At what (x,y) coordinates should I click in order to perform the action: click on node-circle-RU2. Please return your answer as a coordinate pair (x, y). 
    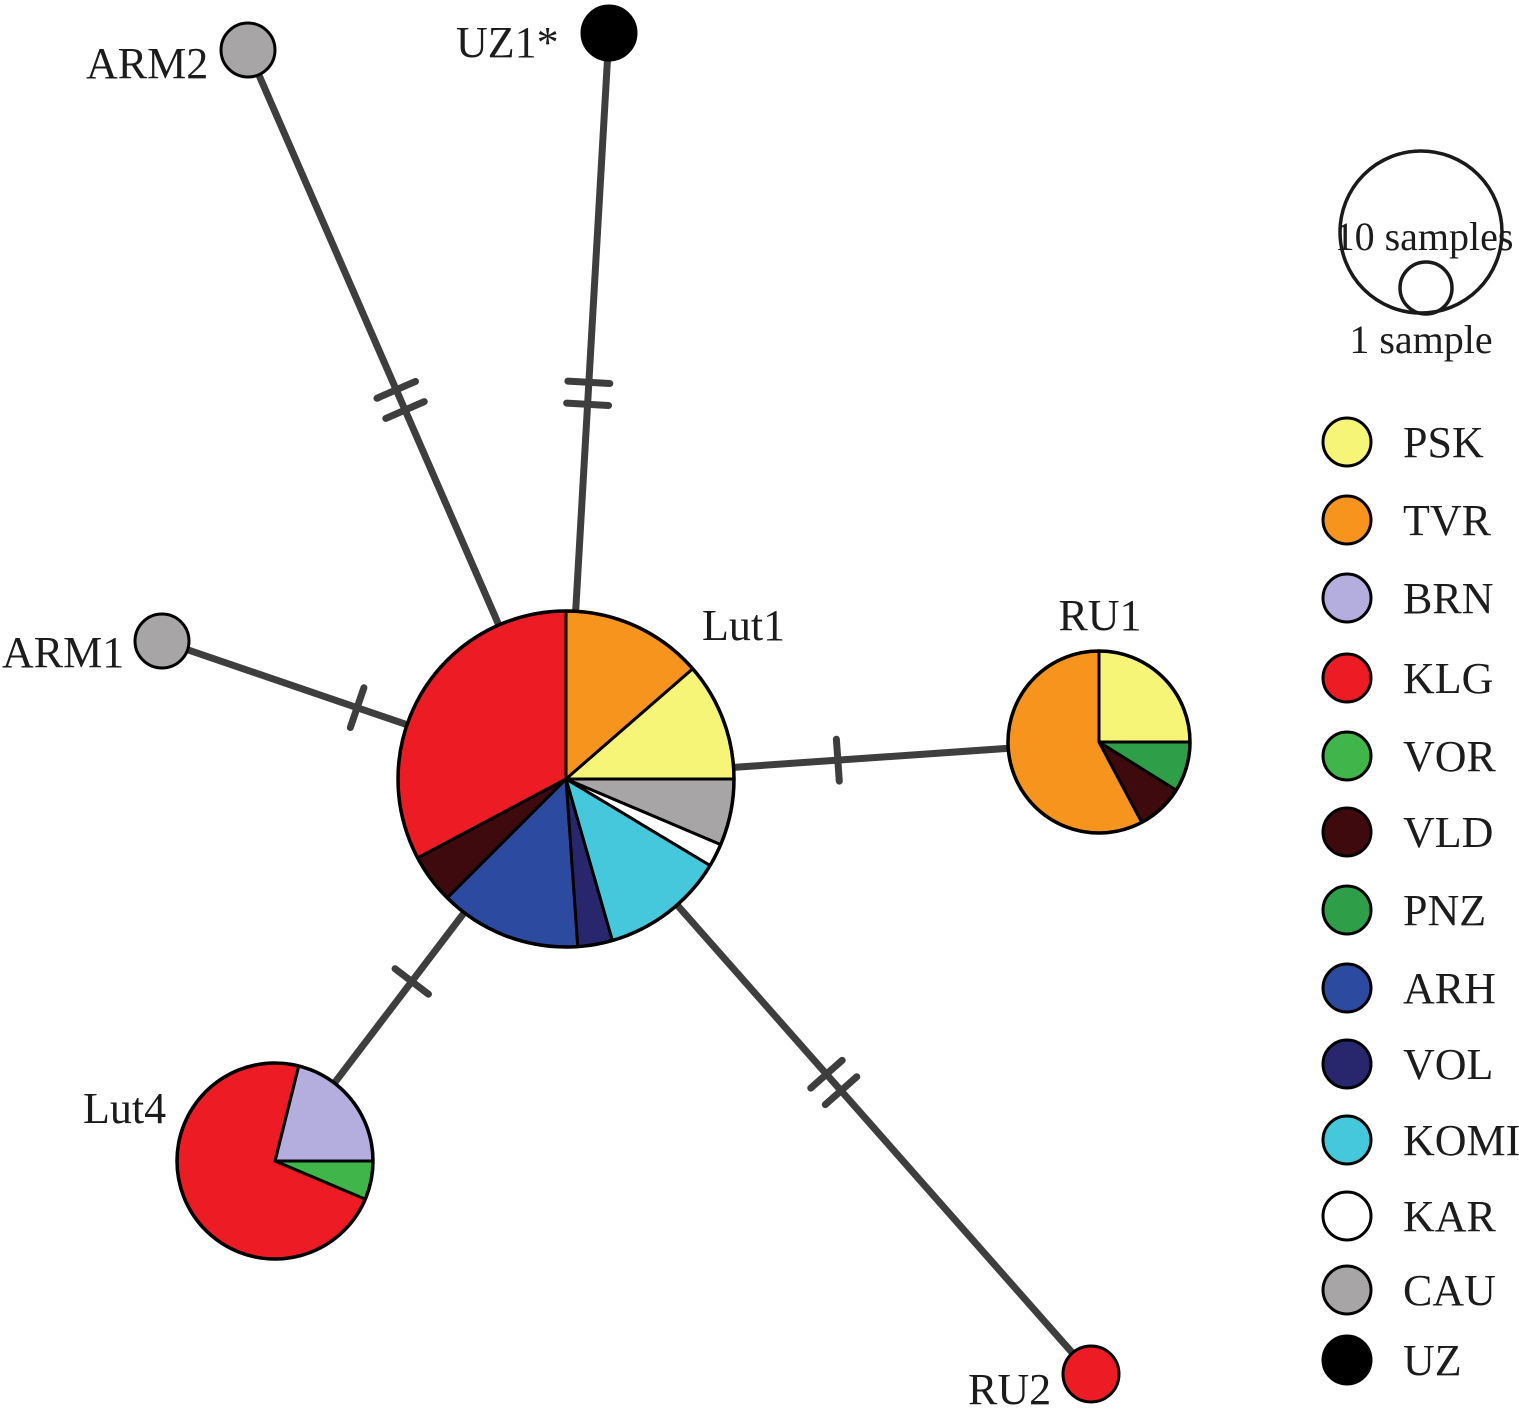
    Looking at the image, I should click on (1091, 1374).